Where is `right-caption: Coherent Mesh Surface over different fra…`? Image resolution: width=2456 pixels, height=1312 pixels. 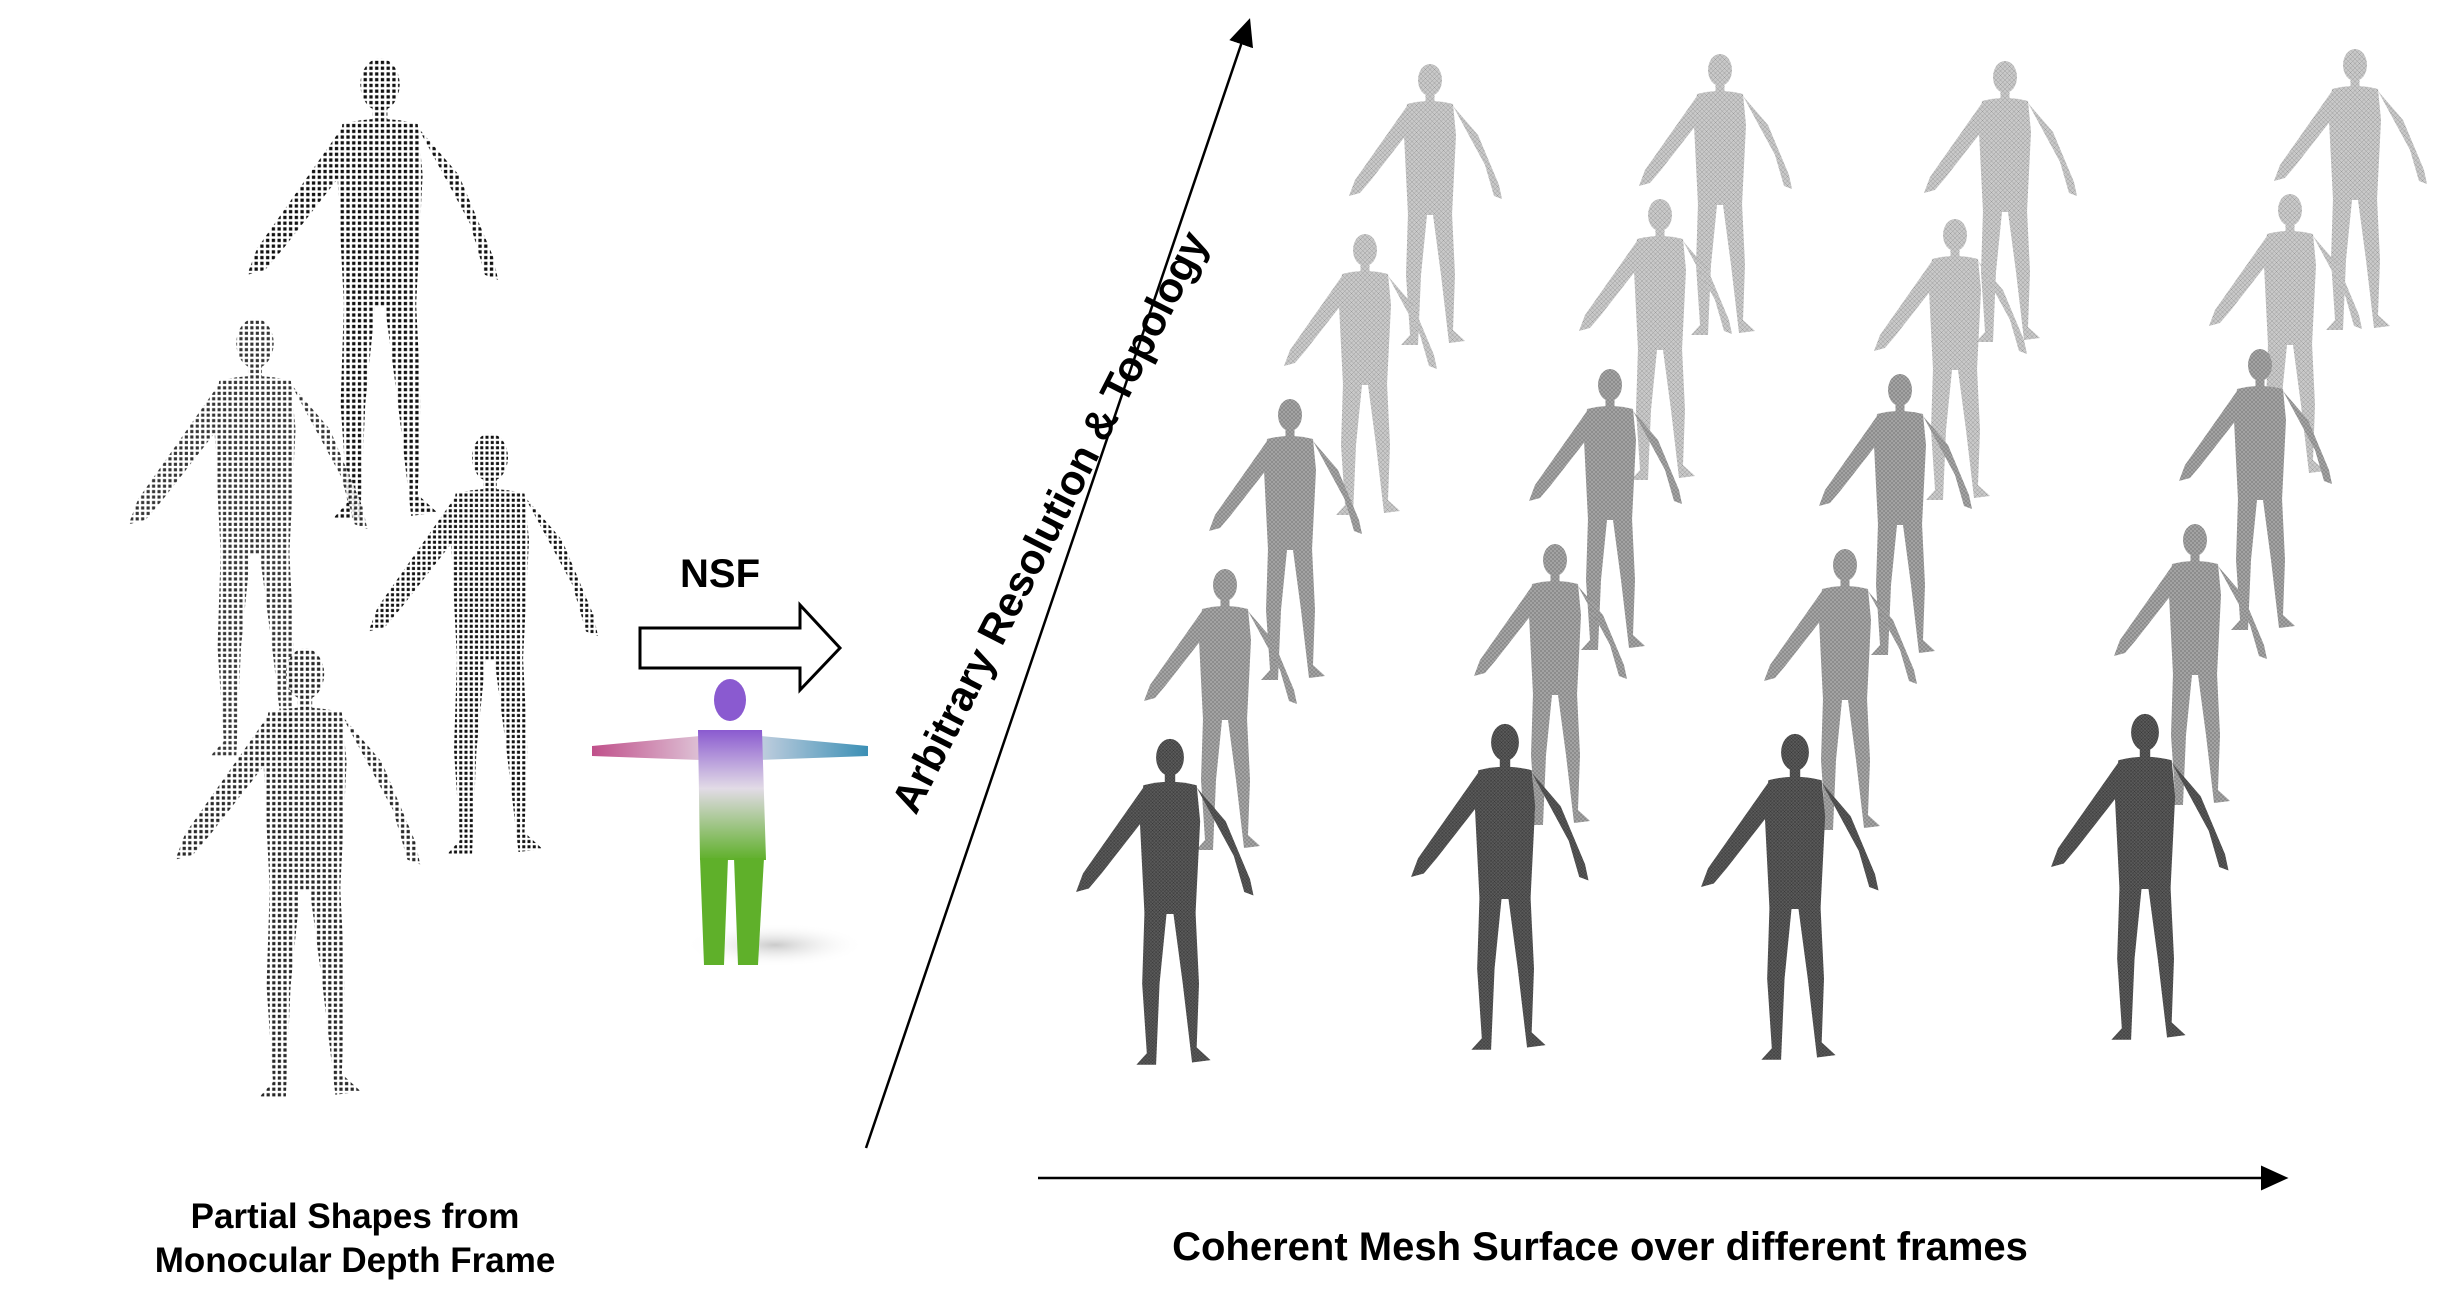
right-caption: Coherent Mesh Surface over different fra… is located at coordinates (1600, 1247).